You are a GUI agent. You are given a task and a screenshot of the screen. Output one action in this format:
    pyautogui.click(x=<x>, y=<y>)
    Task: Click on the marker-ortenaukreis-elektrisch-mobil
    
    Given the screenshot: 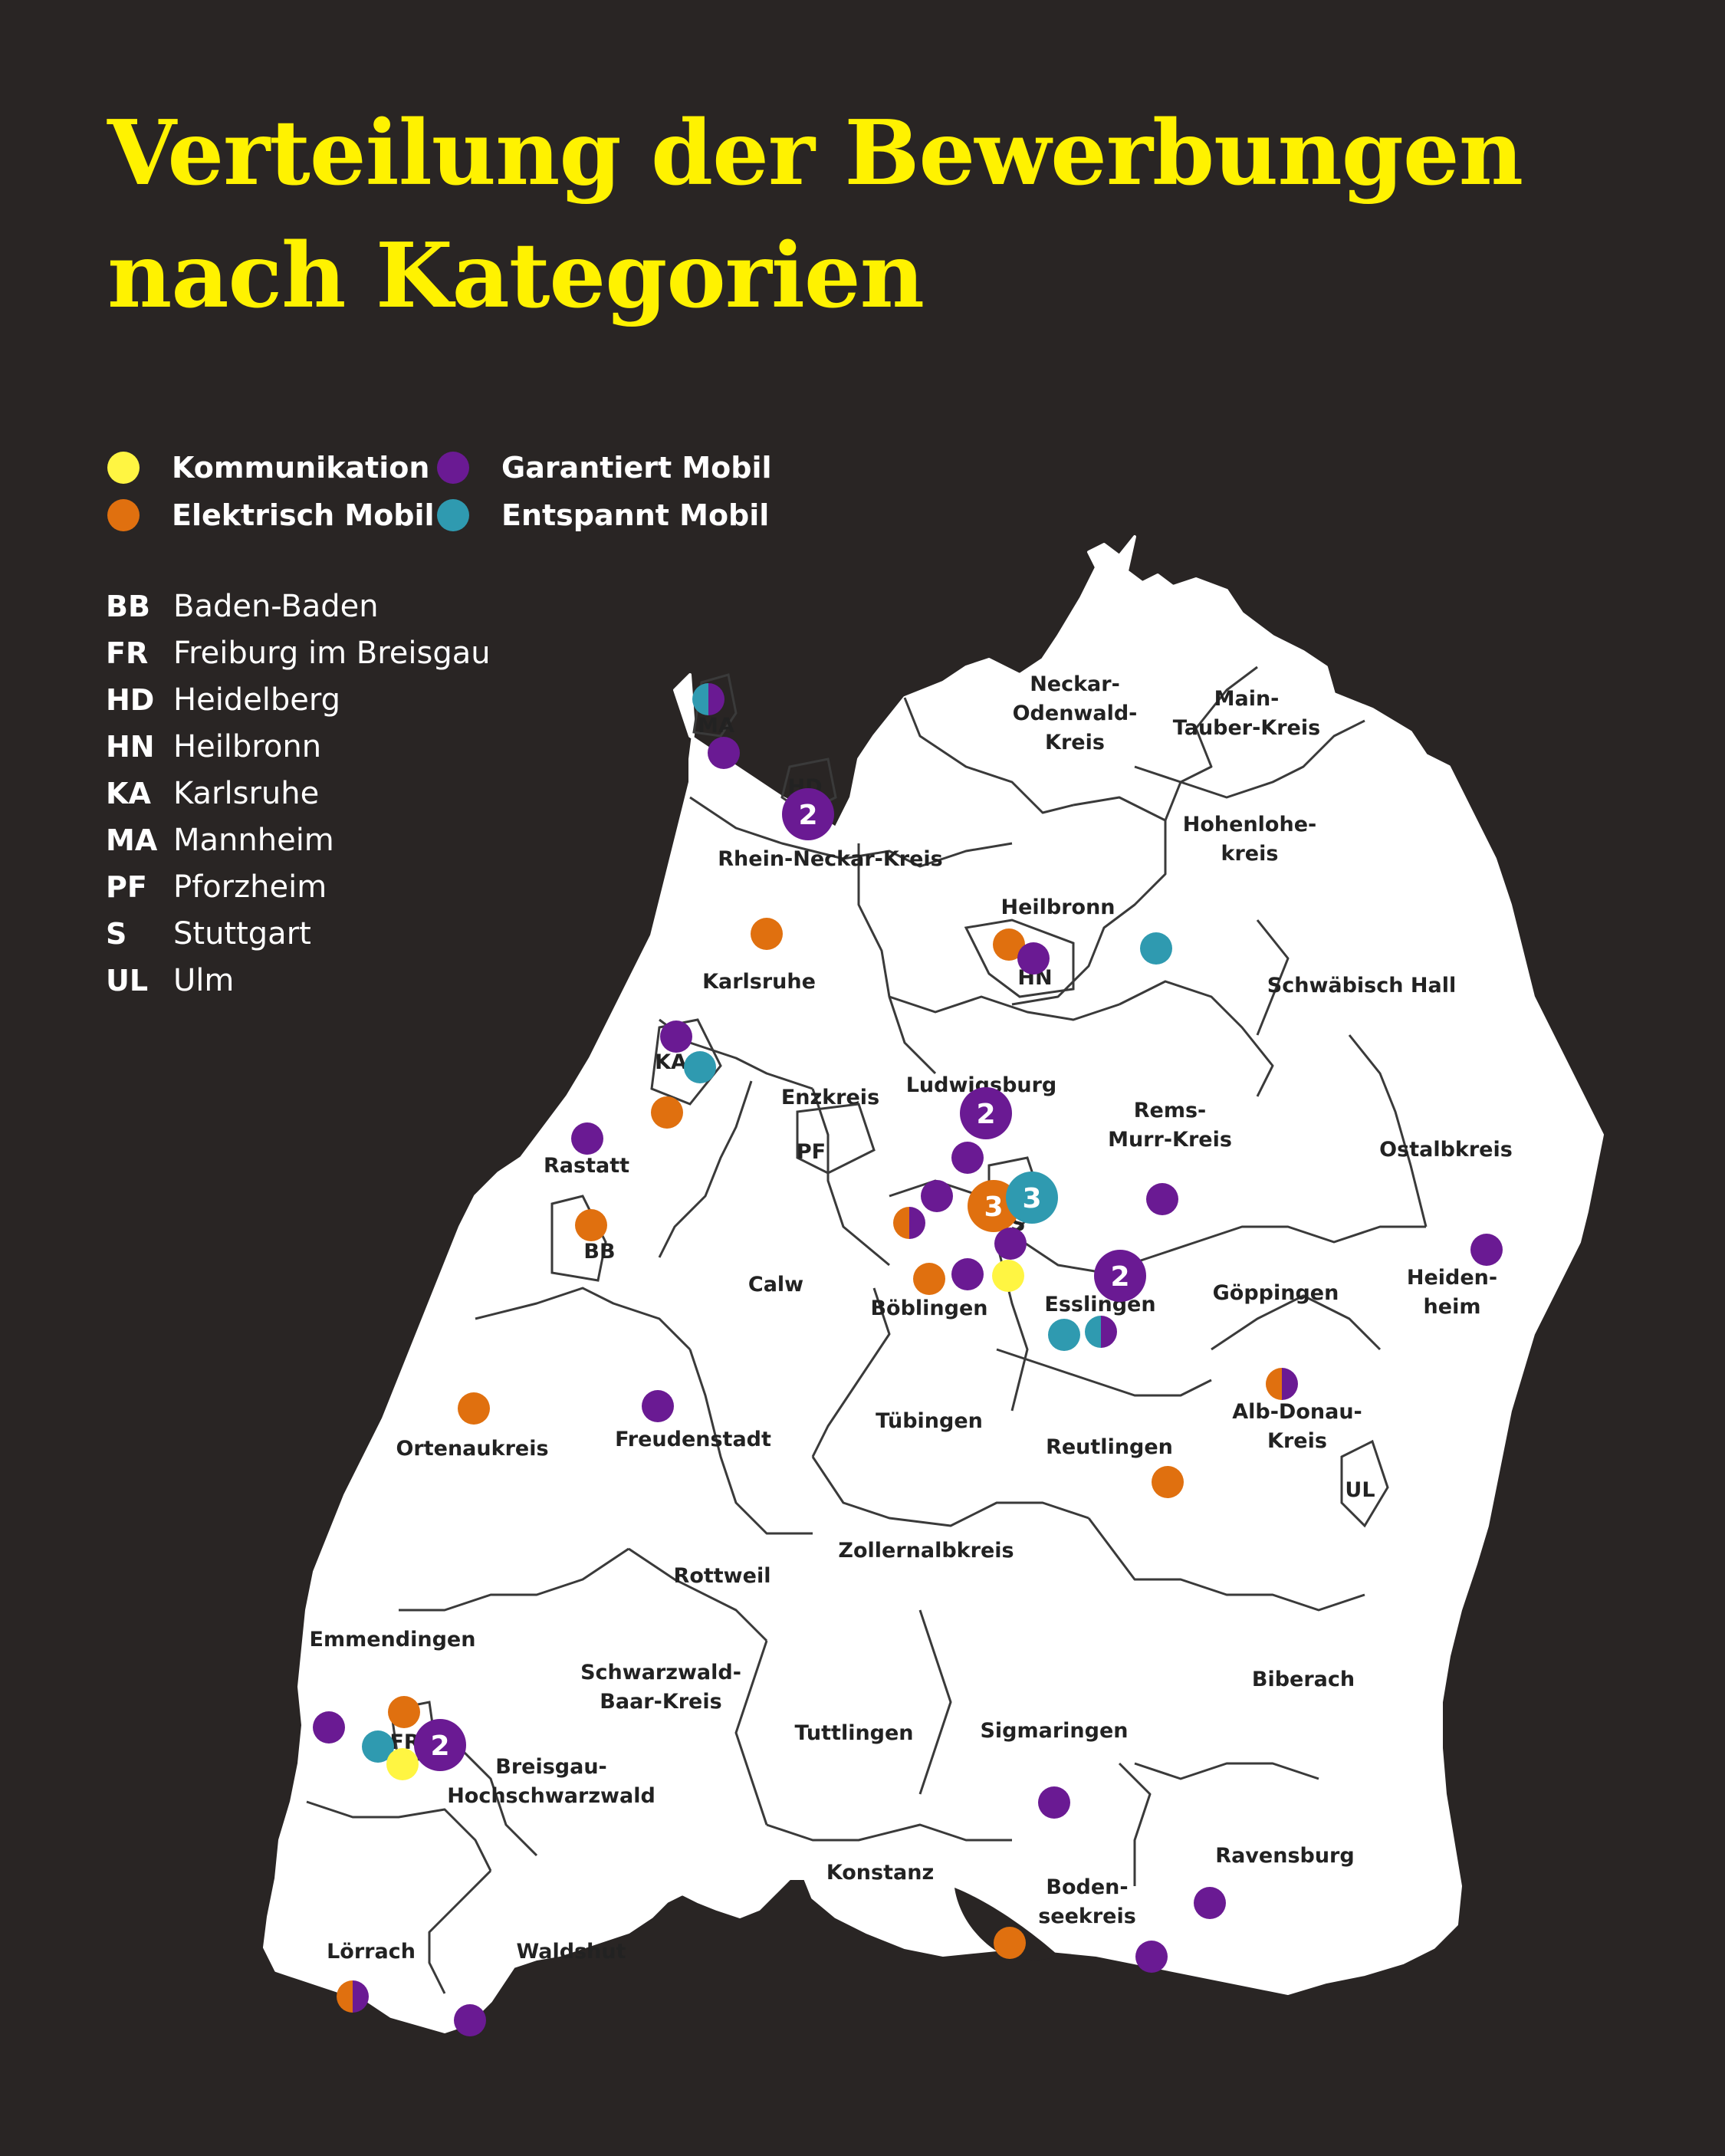 What is the action you would take?
    pyautogui.click(x=474, y=1408)
    